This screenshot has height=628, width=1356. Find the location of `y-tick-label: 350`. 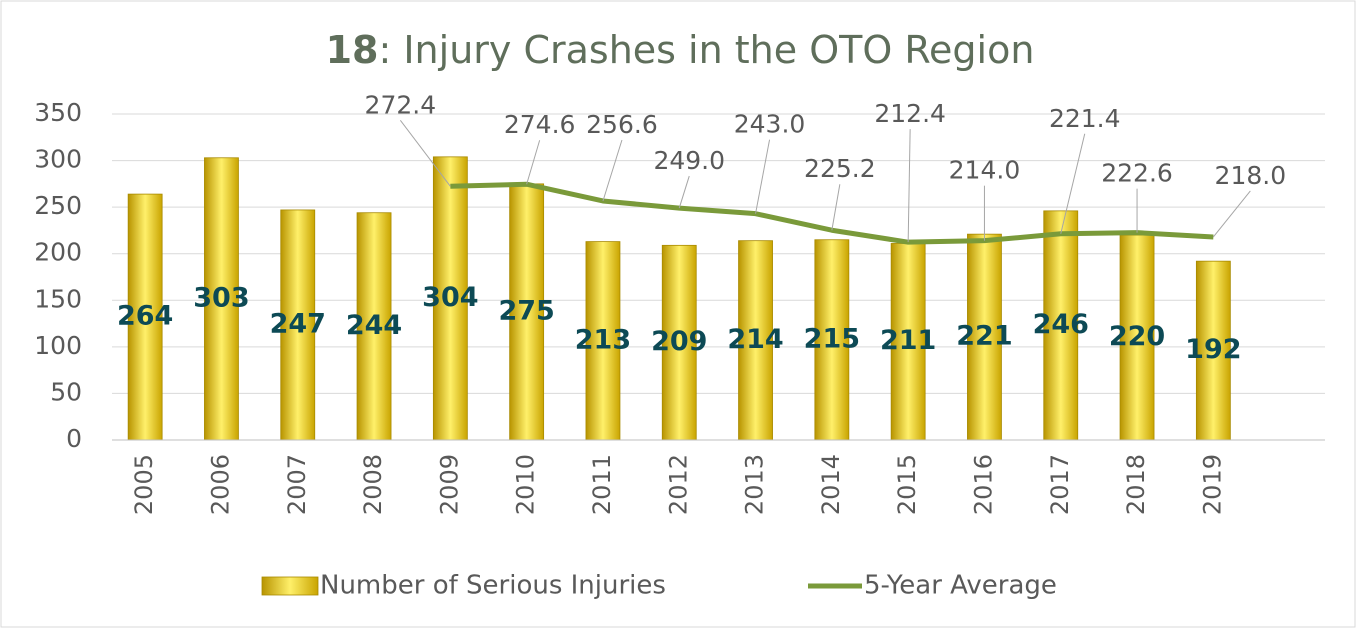

y-tick-label: 350 is located at coordinates (58, 112).